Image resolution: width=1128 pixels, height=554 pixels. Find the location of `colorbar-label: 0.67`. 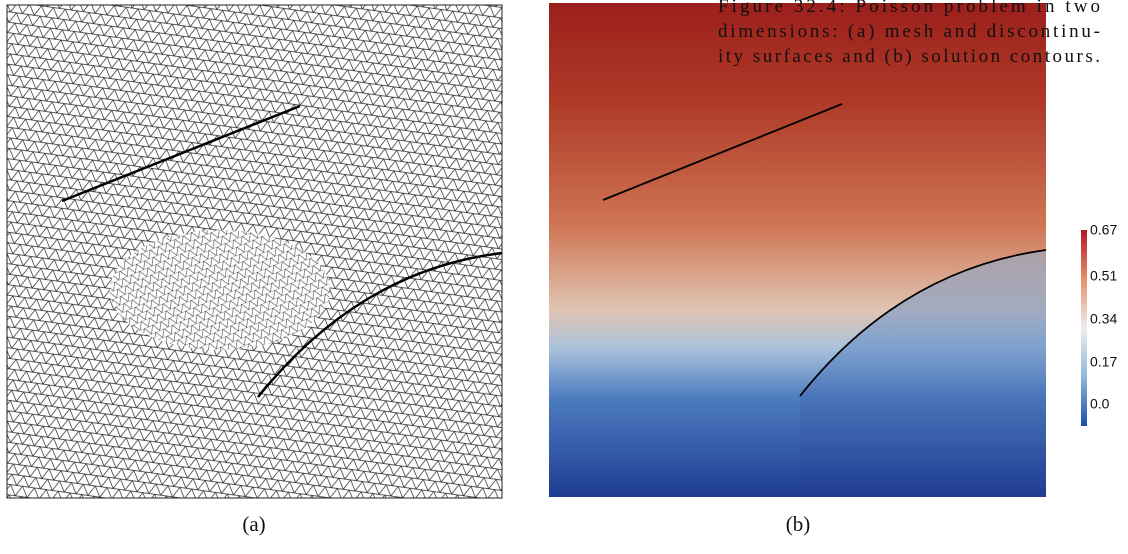

colorbar-label: 0.67 is located at coordinates (1103, 230).